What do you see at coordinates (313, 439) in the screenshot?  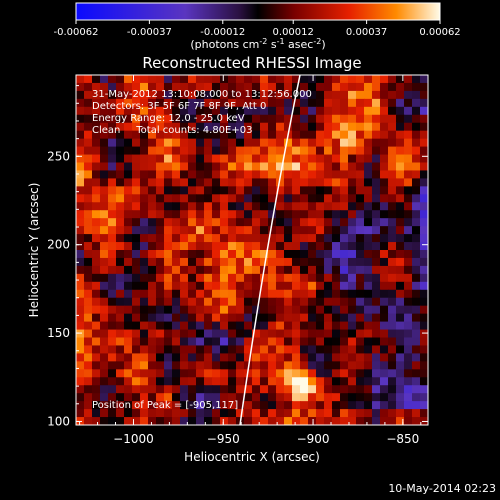 I see `x-tick-label: −900` at bounding box center [313, 439].